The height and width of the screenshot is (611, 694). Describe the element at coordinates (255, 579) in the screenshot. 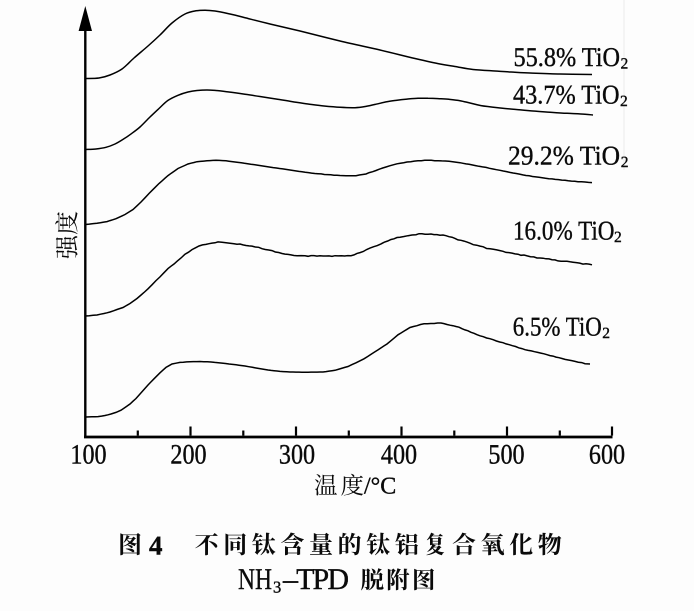

I see `svg-text: NH` at that location.